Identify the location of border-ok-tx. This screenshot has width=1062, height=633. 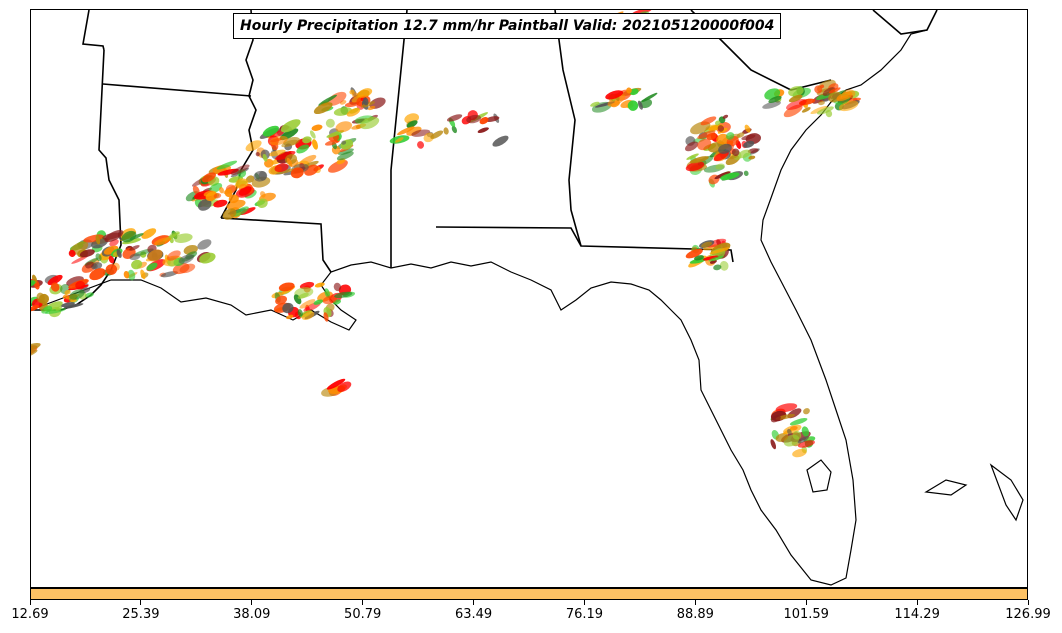
(93, 30).